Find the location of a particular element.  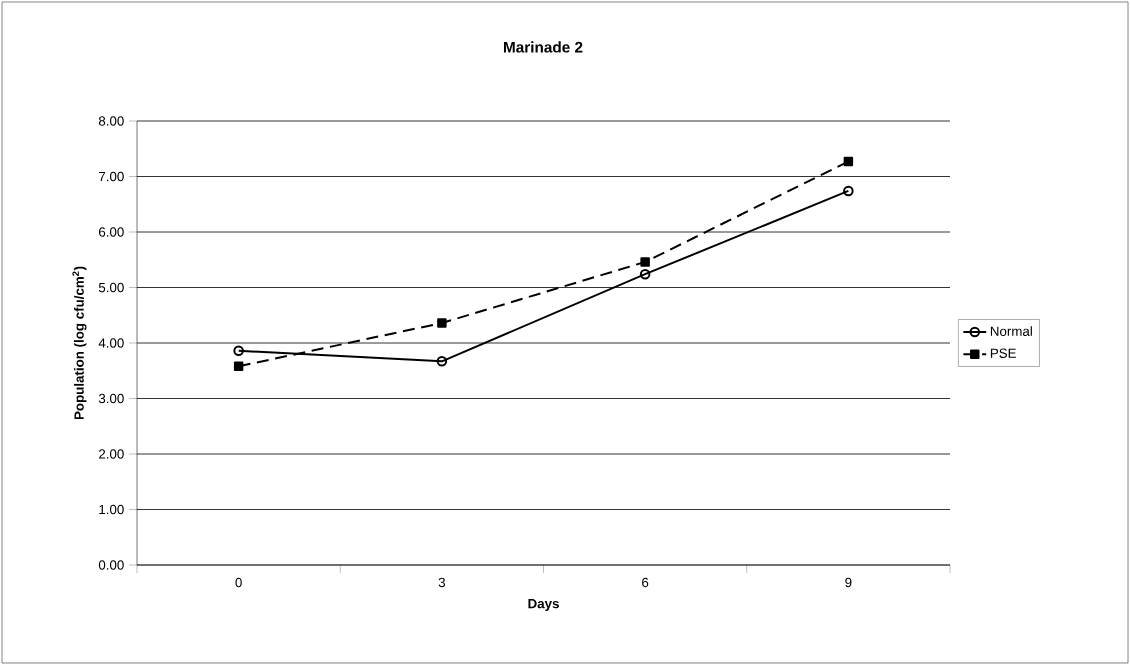

y-tick-label: 7.00 is located at coordinates (111, 176).